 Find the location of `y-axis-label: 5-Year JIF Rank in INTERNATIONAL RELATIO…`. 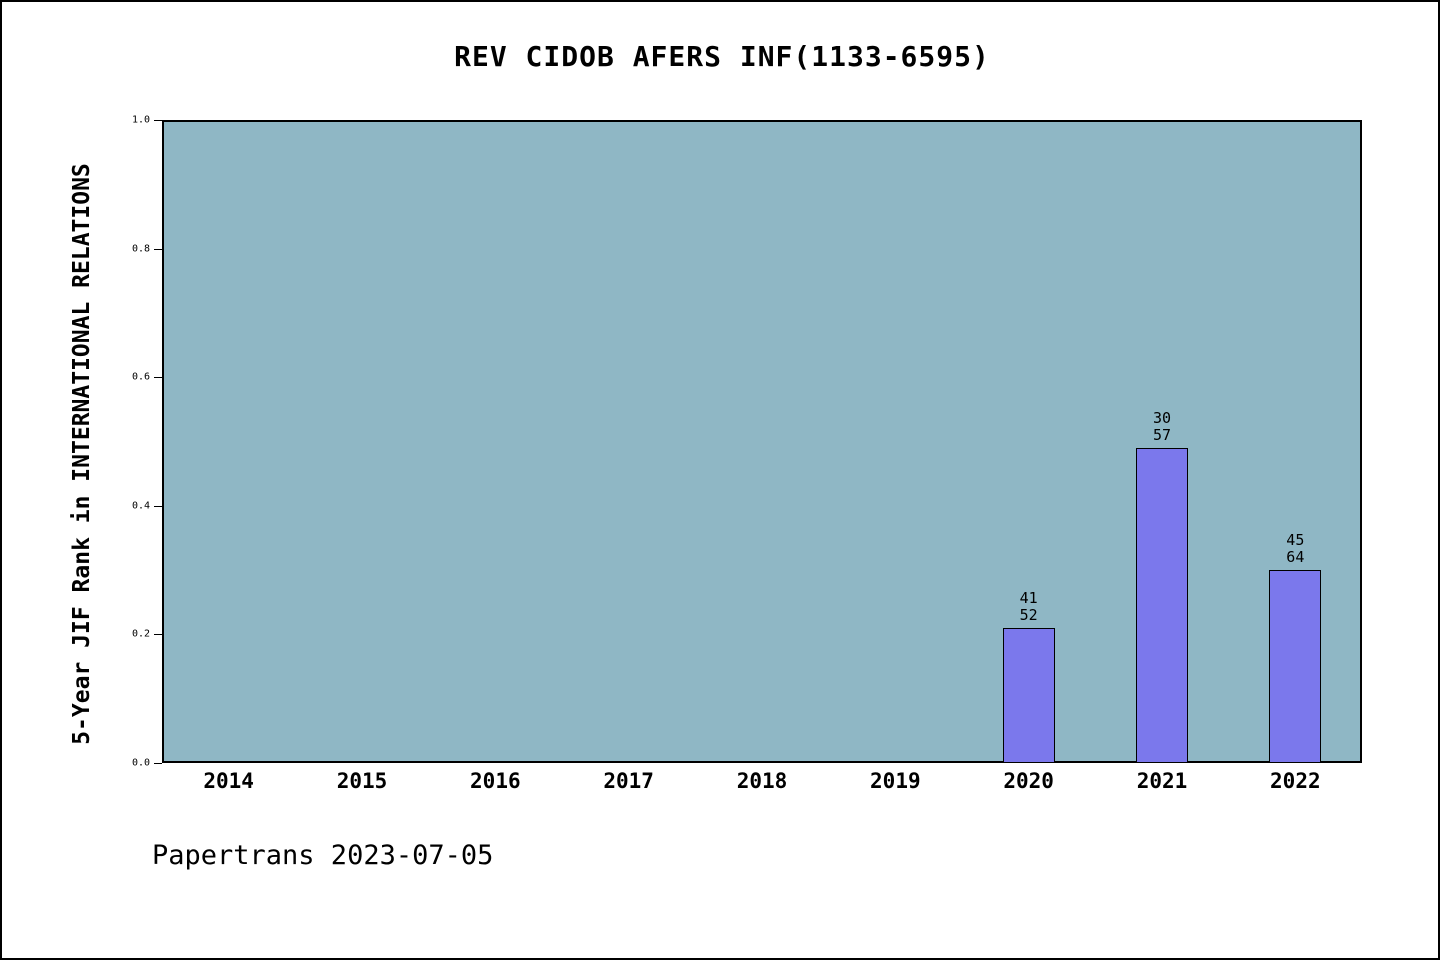

y-axis-label: 5-Year JIF Rank in INTERNATIONAL RELATIO… is located at coordinates (82, 454).